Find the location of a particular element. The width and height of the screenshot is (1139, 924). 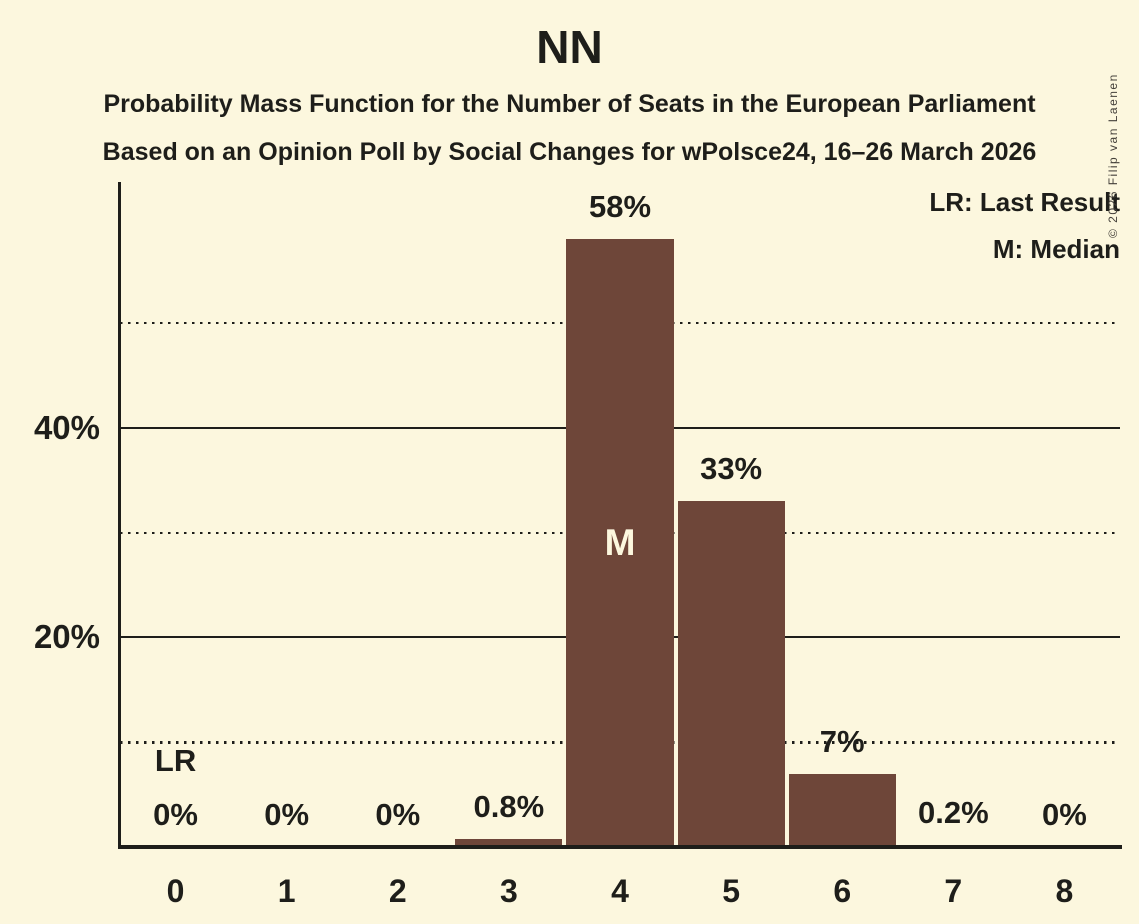

x-tick-label-1: 1 is located at coordinates (286, 891).